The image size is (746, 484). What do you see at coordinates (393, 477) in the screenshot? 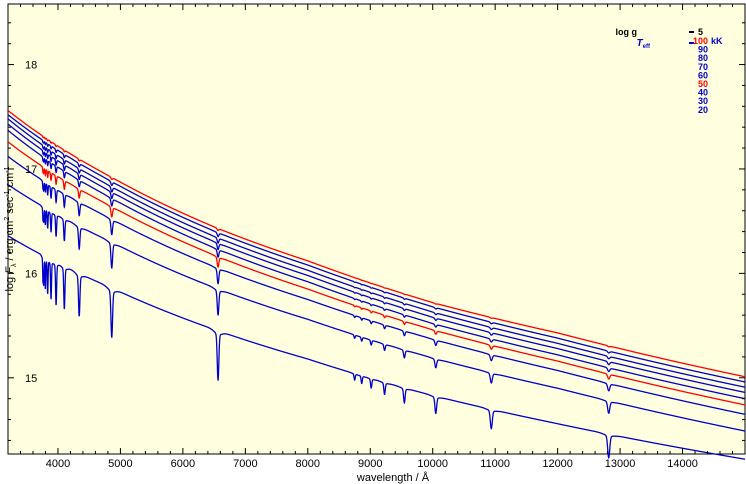
I see `x-axis-title: wavelength / Å` at bounding box center [393, 477].